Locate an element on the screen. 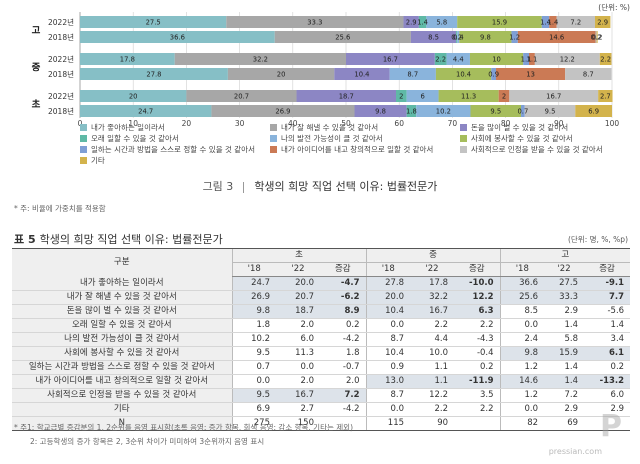  table-cell: 6.3 is located at coordinates (477, 311).